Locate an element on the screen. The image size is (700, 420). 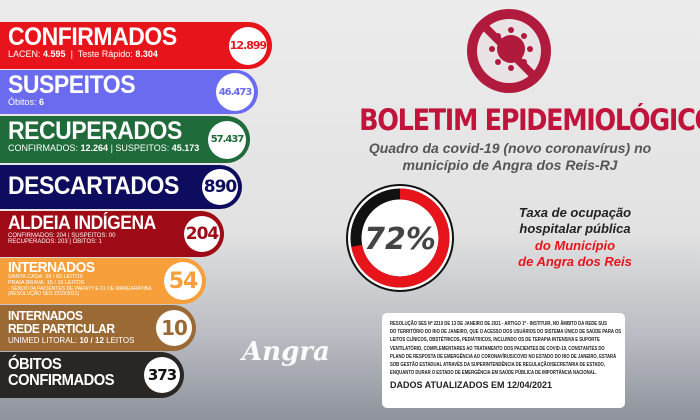
occupancy-donut: 72% is located at coordinates (400, 238).